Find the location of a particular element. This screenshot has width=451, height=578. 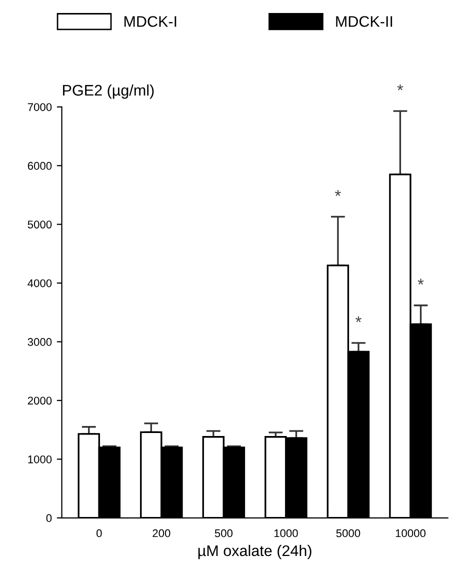

y-tick-label: 4000 is located at coordinates (40, 283).